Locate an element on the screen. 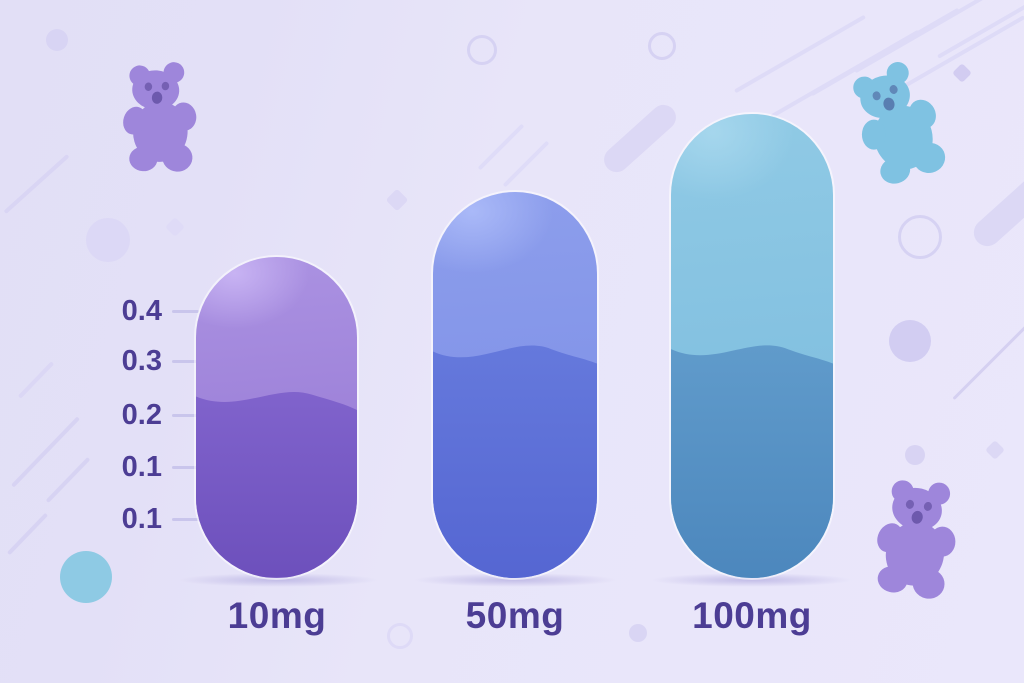 This screenshot has width=1024, height=683. capsule-bar-100mg is located at coordinates (752, 346).